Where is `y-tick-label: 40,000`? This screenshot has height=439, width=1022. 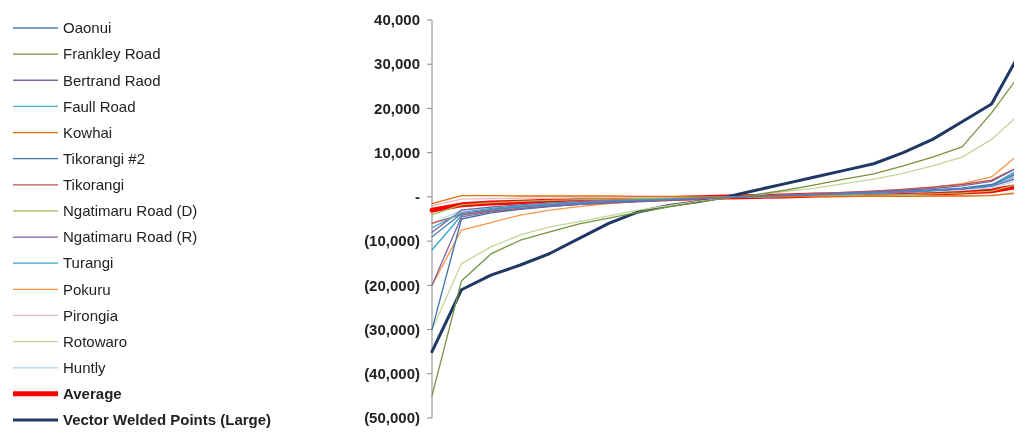
y-tick-label: 40,000 is located at coordinates (397, 20).